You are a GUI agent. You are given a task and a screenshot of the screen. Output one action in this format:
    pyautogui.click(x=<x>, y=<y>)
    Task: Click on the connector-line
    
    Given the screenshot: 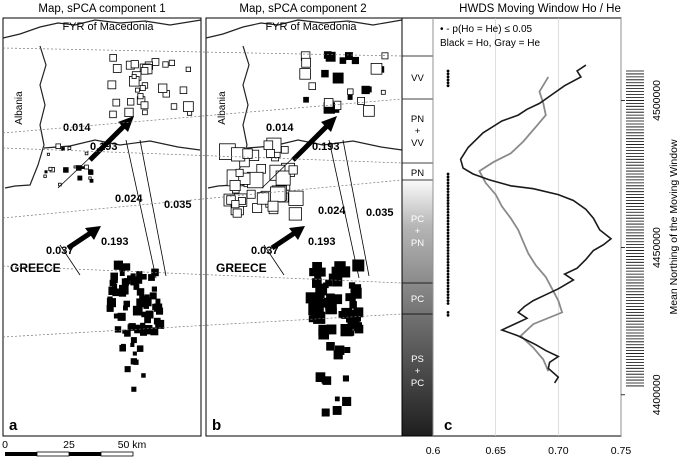 What is the action you would take?
    pyautogui.click(x=202, y=116)
    